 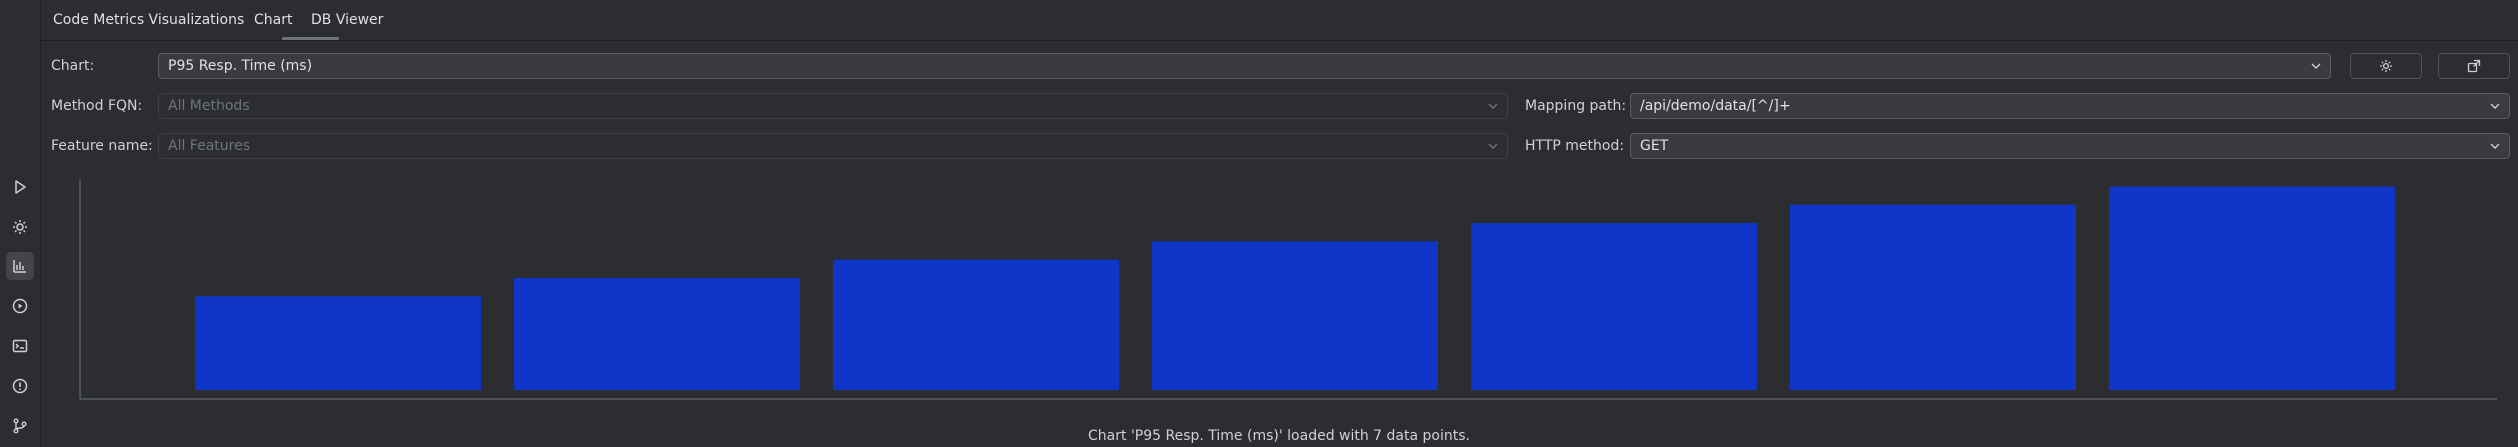 What do you see at coordinates (2252, 407) in the screenshot?
I see `x-tick-label: 2025-05-18` at bounding box center [2252, 407].